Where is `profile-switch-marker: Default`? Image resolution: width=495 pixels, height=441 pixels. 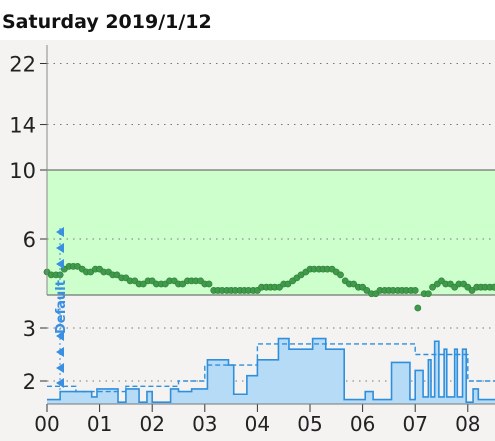
profile-switch-marker: Default is located at coordinates (61, 308).